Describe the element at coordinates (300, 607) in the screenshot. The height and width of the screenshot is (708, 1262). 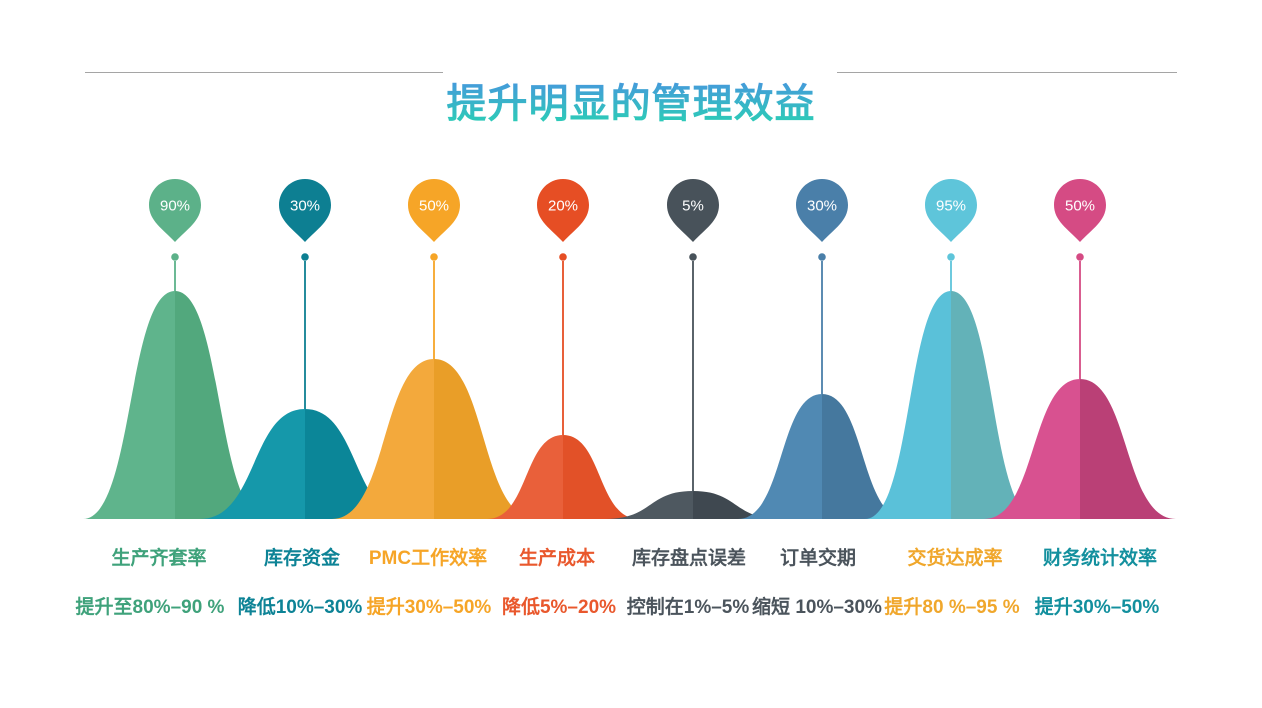
I see `range-label: 降低10%–30%` at that location.